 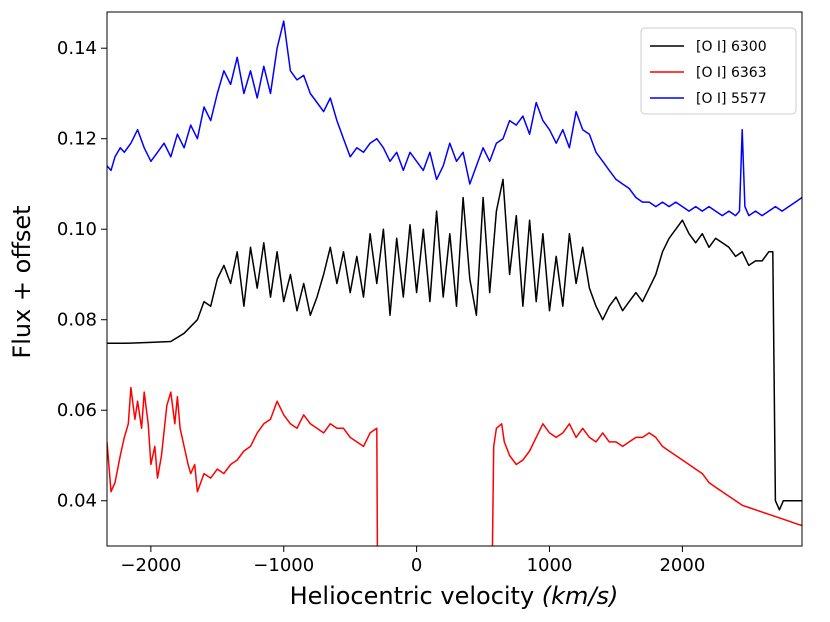 What do you see at coordinates (416, 596) in the screenshot?
I see `x-axis-label-main: Heliocentric velocity` at bounding box center [416, 596].